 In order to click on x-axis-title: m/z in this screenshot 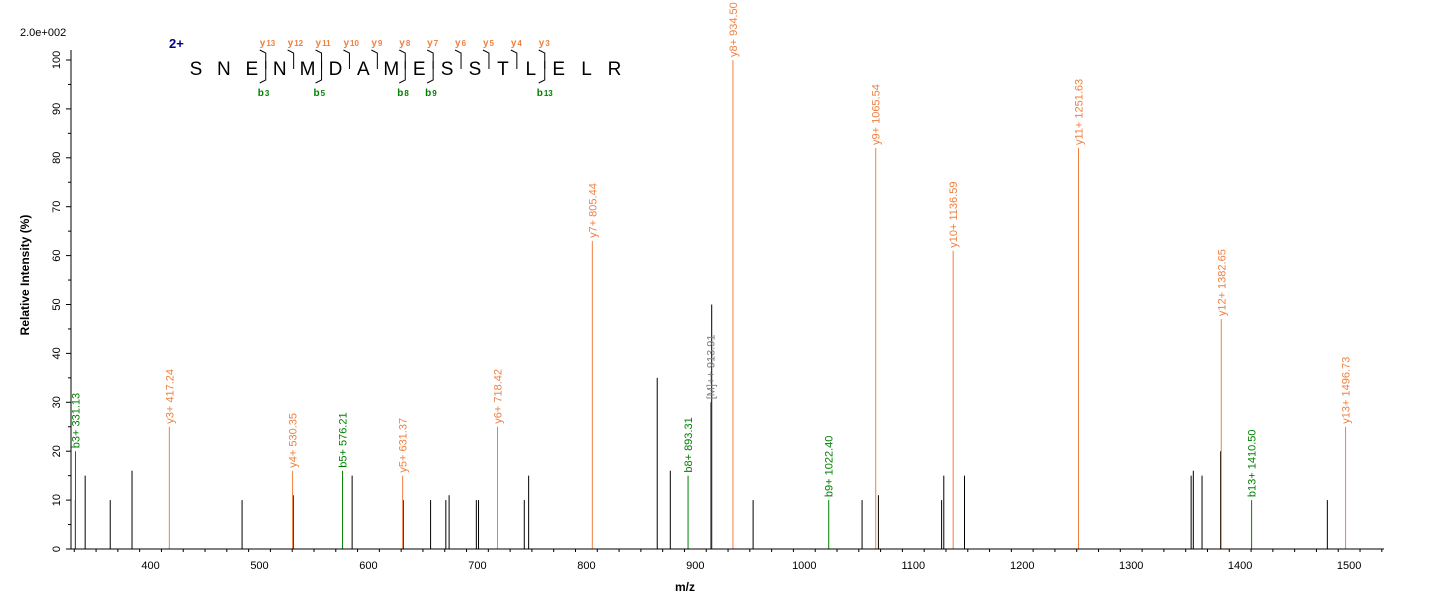, I will do `click(685, 587)`.